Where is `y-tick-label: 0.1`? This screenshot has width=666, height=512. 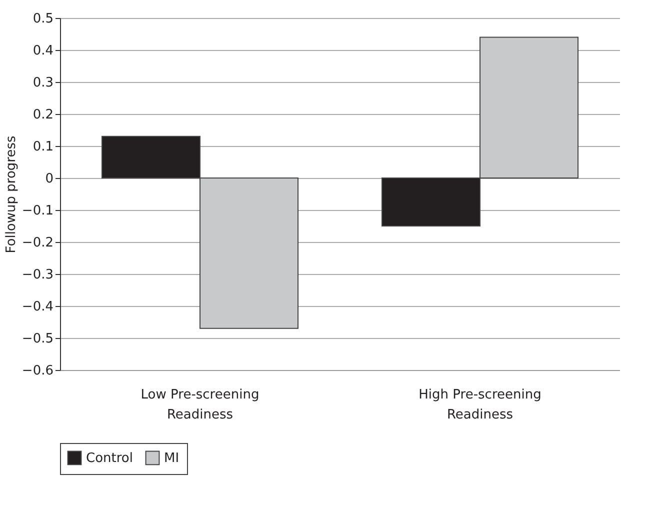 y-tick-label: 0.1 is located at coordinates (43, 147).